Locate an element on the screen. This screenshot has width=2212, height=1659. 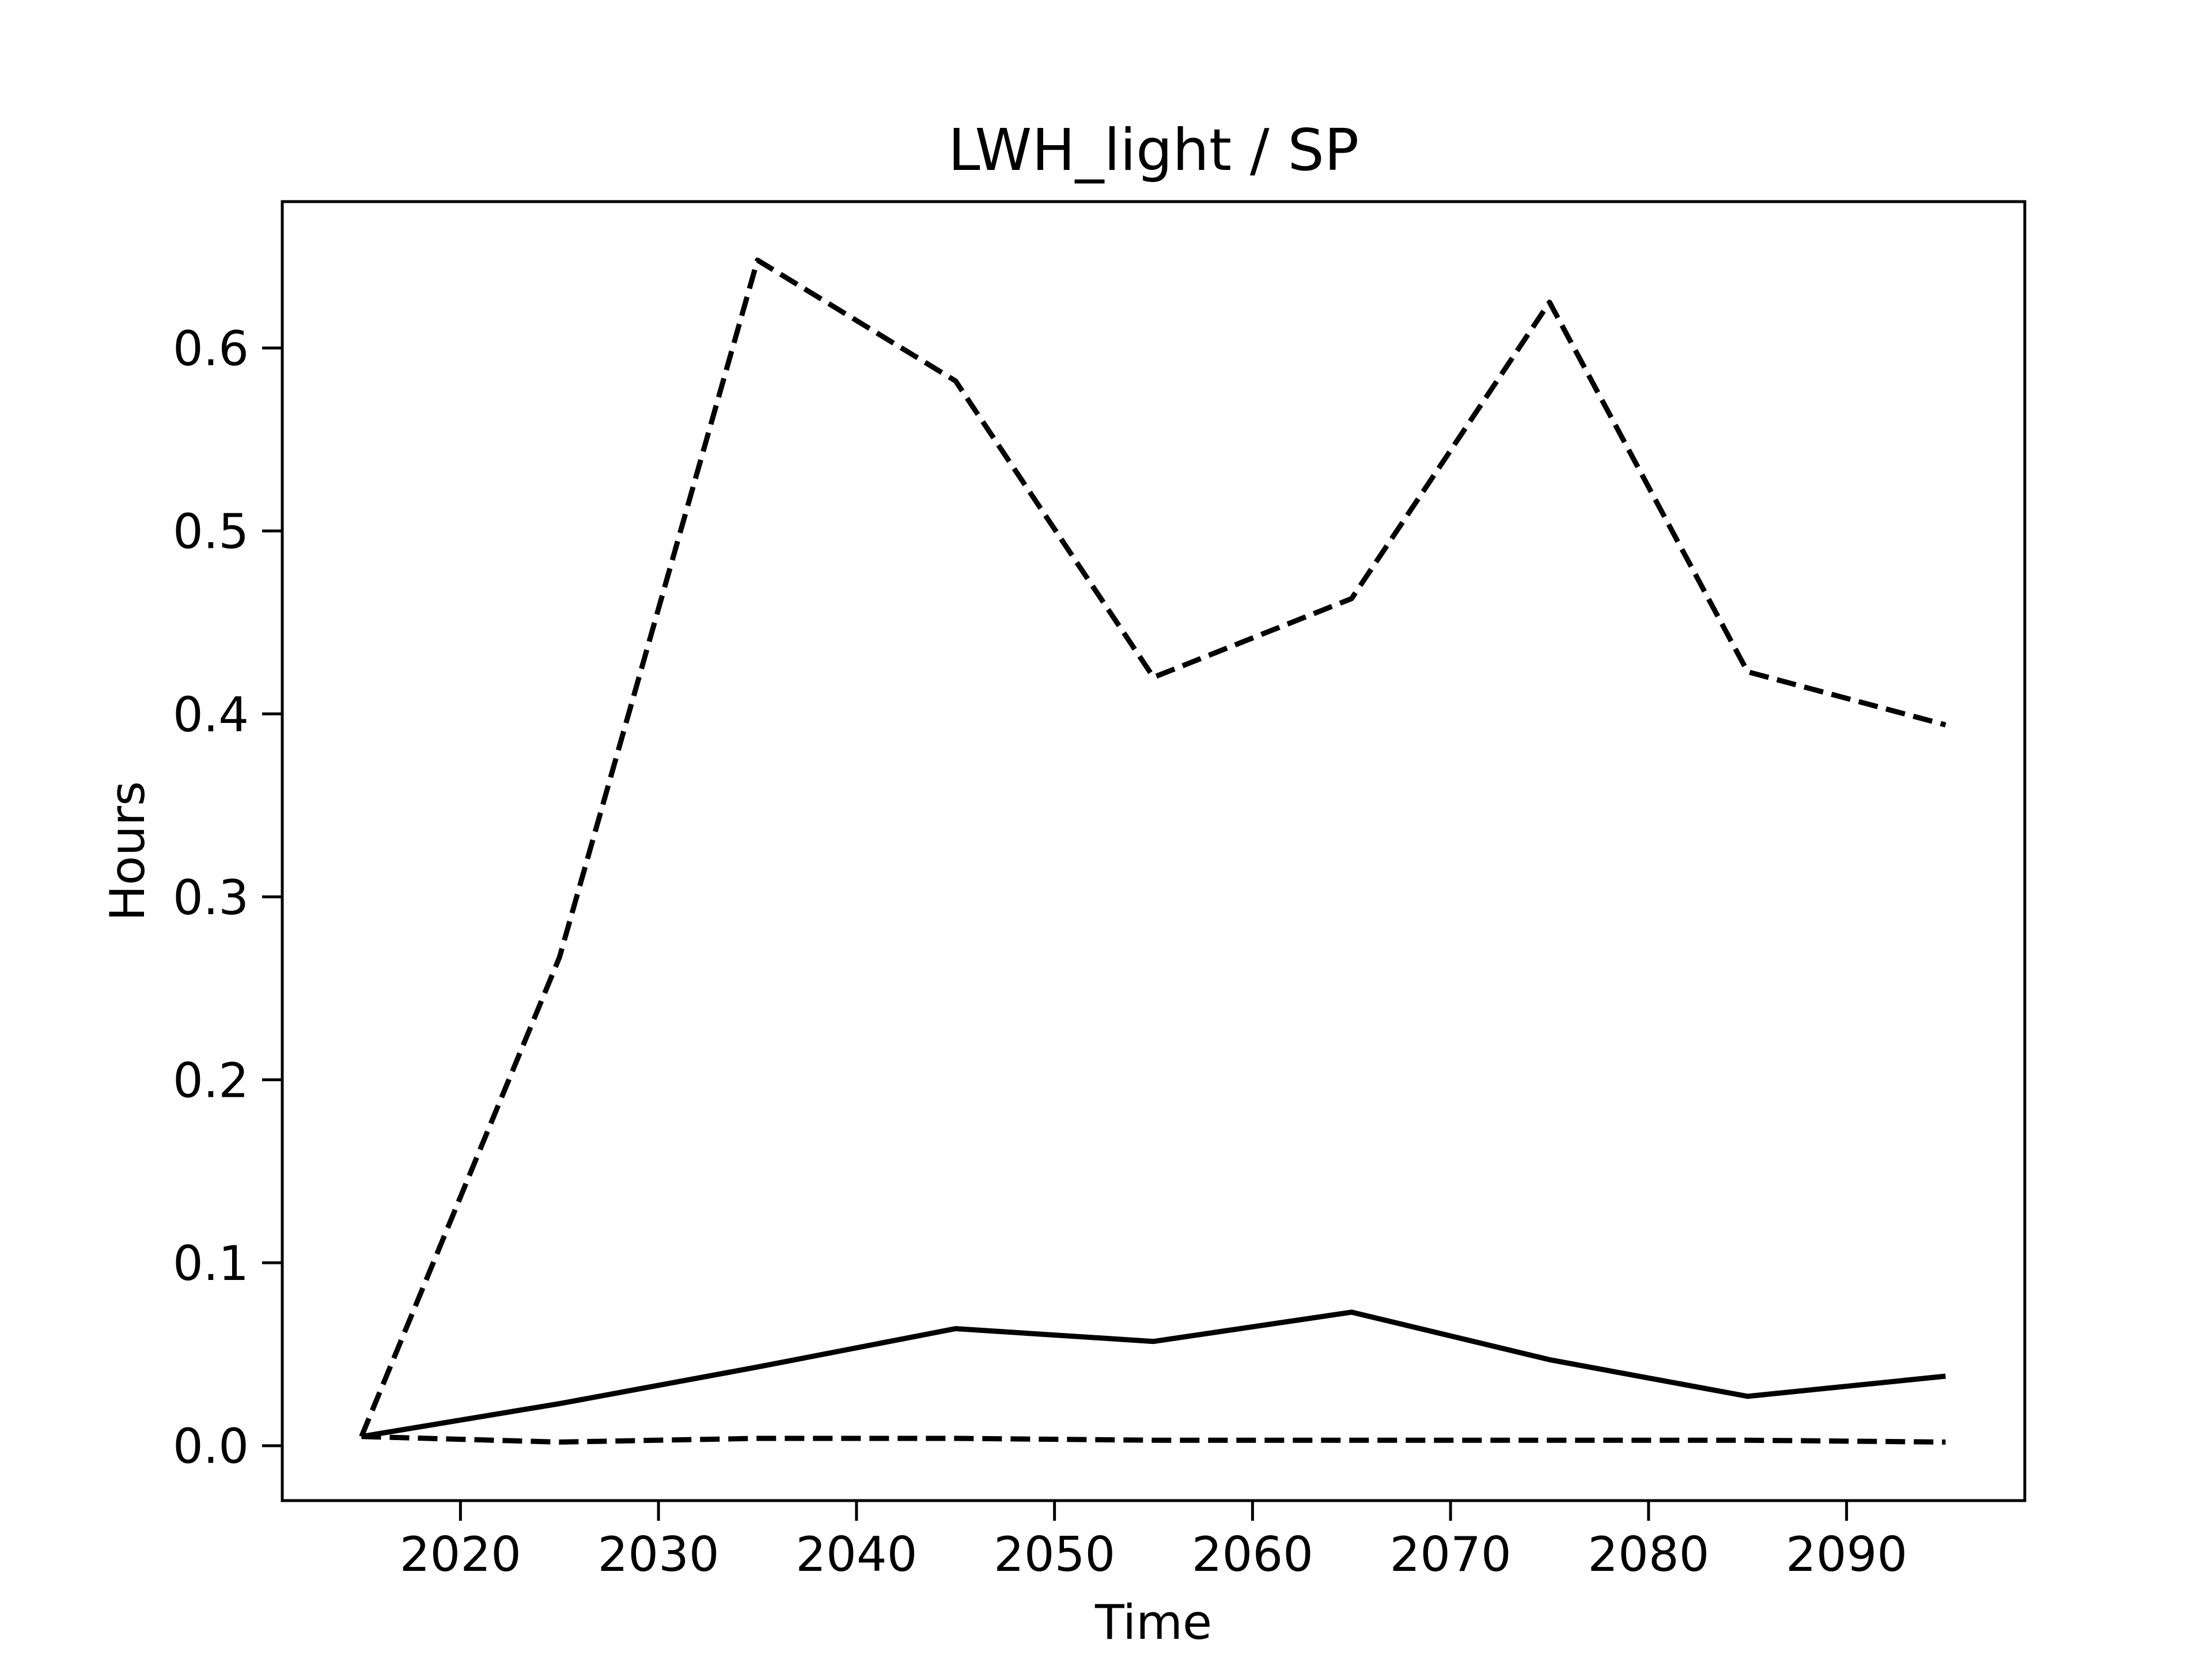
y-tick-label: 0.0 is located at coordinates (211, 1447).